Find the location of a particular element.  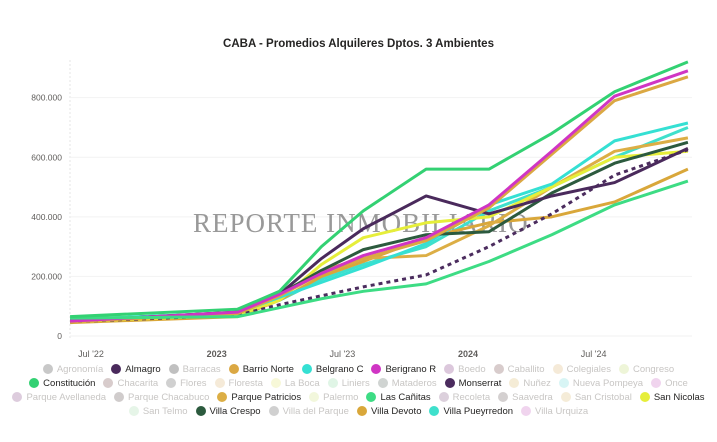

legend-item: Parque Avellaneda is located at coordinates (59, 397).